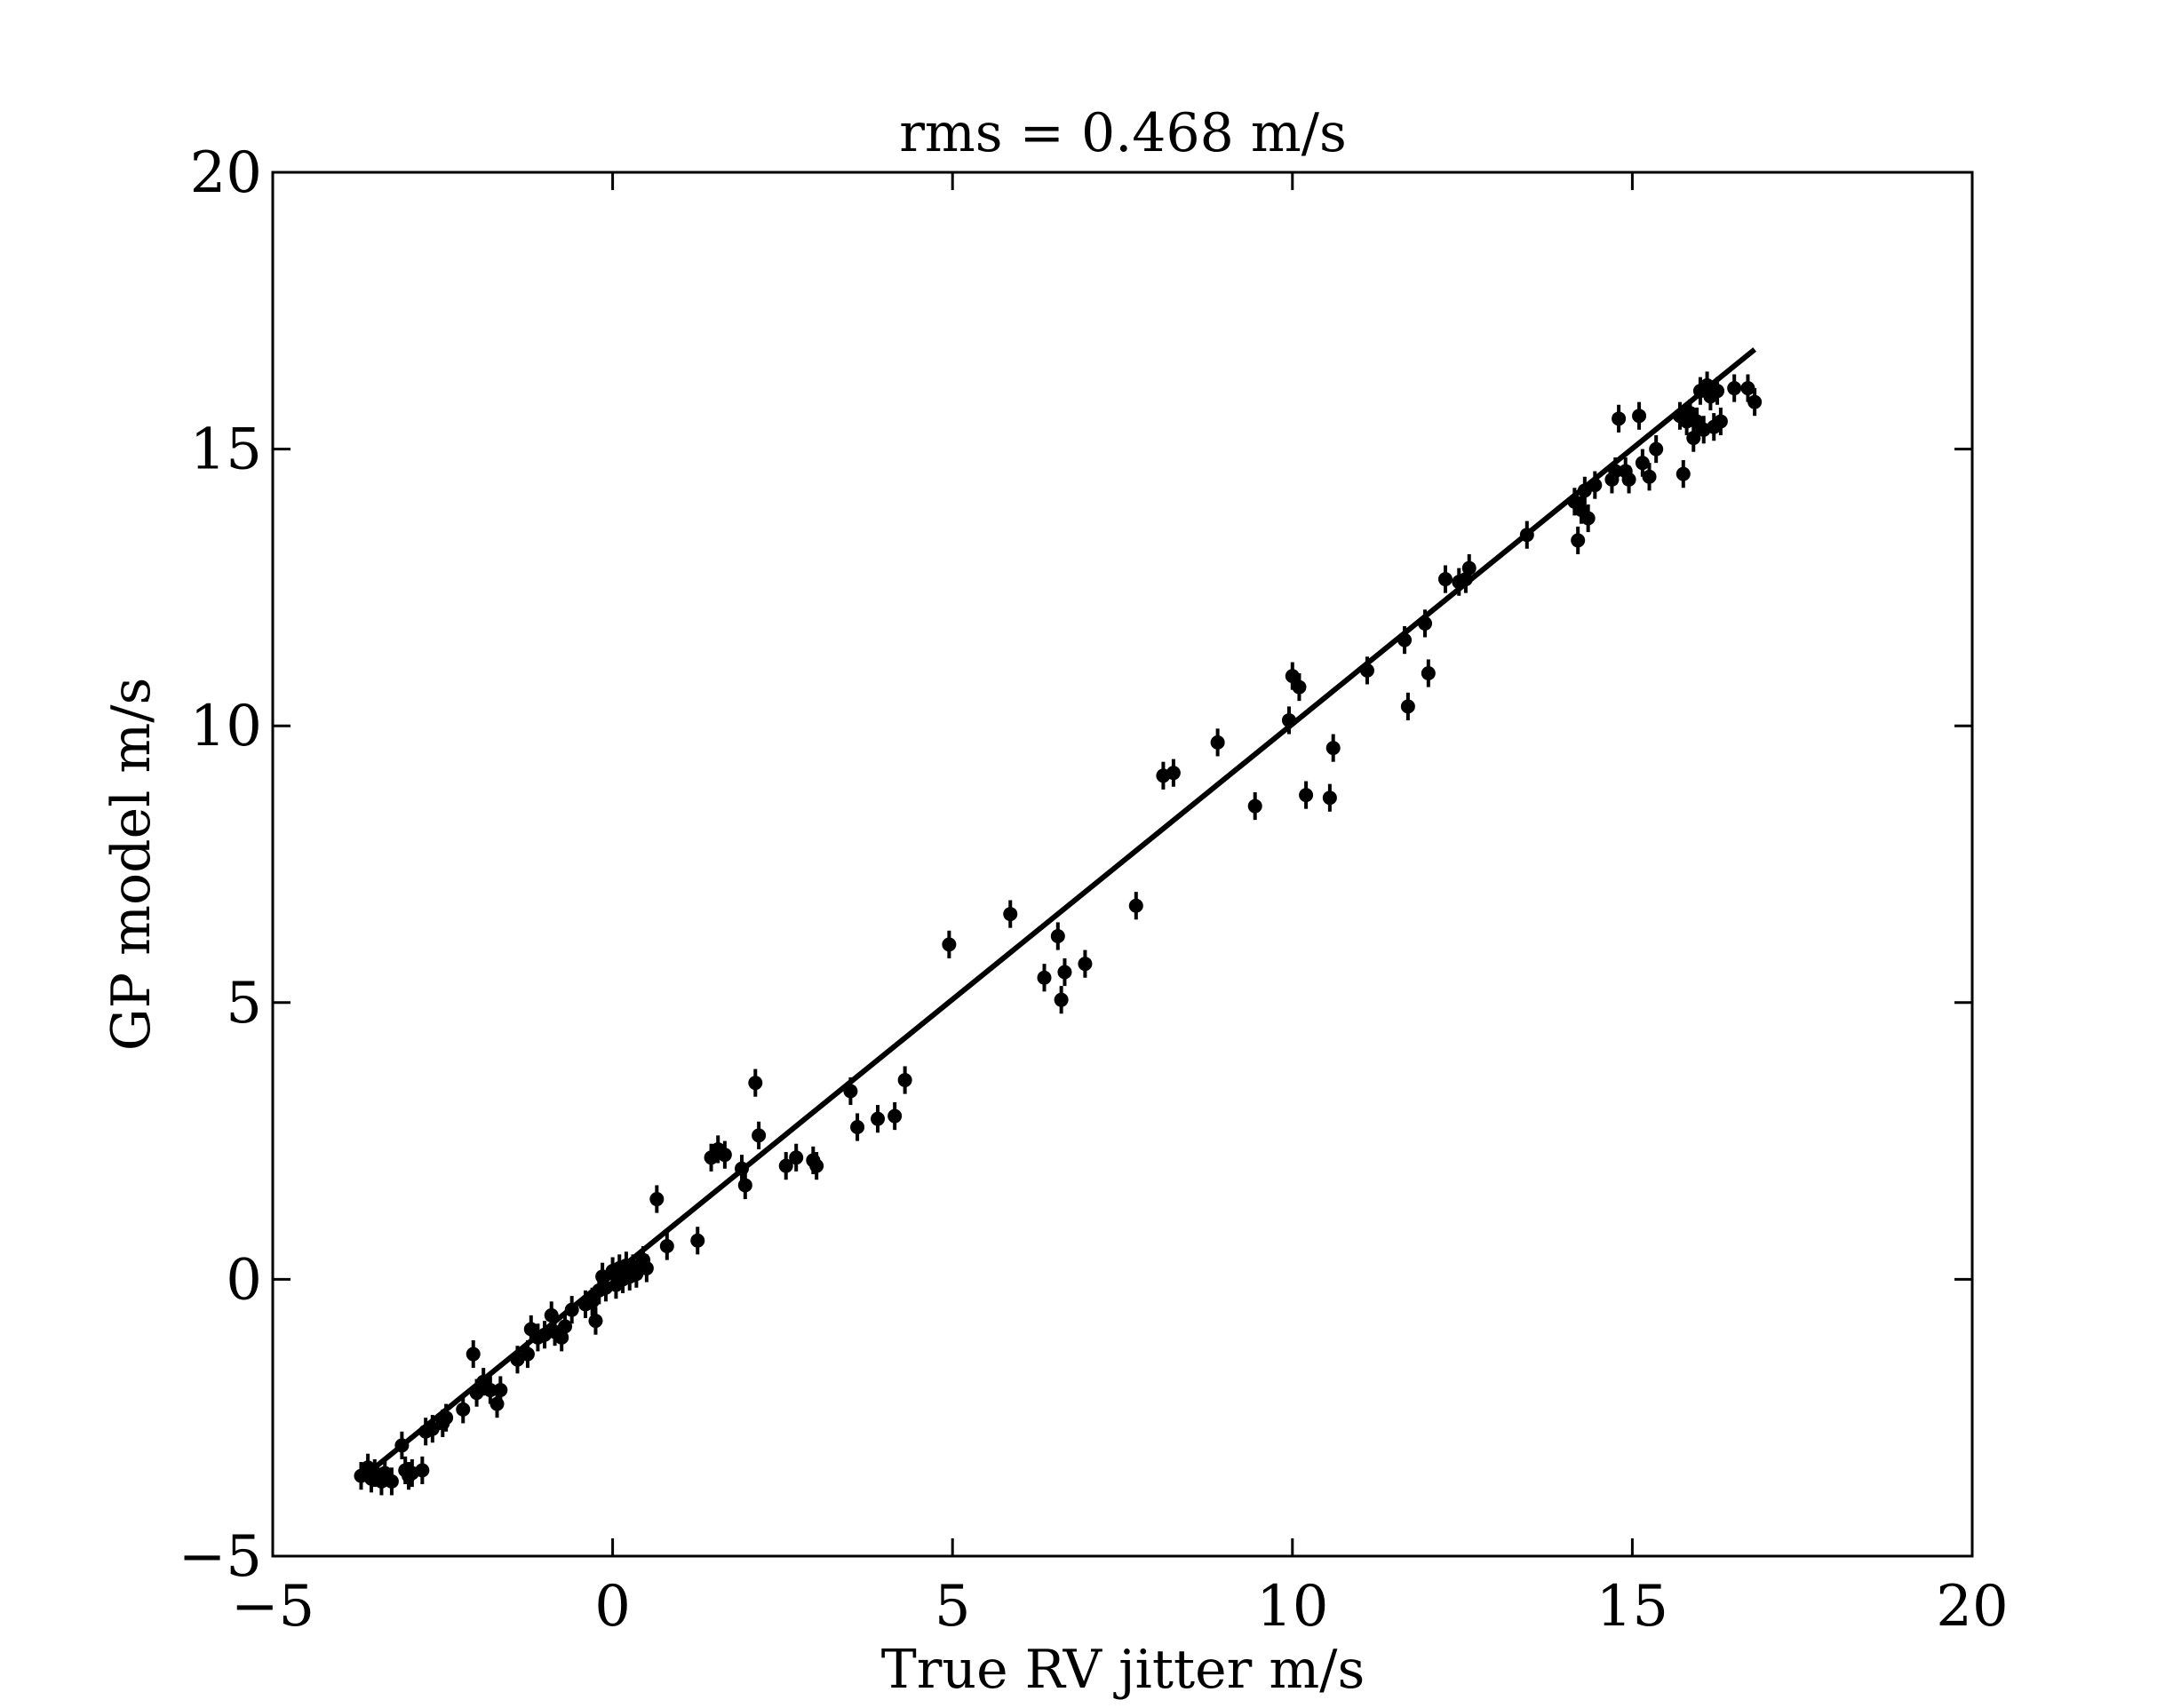 This screenshot has height=1708, width=2165. What do you see at coordinates (220, 1557) in the screenshot?
I see `y-tick-label: −5` at bounding box center [220, 1557].